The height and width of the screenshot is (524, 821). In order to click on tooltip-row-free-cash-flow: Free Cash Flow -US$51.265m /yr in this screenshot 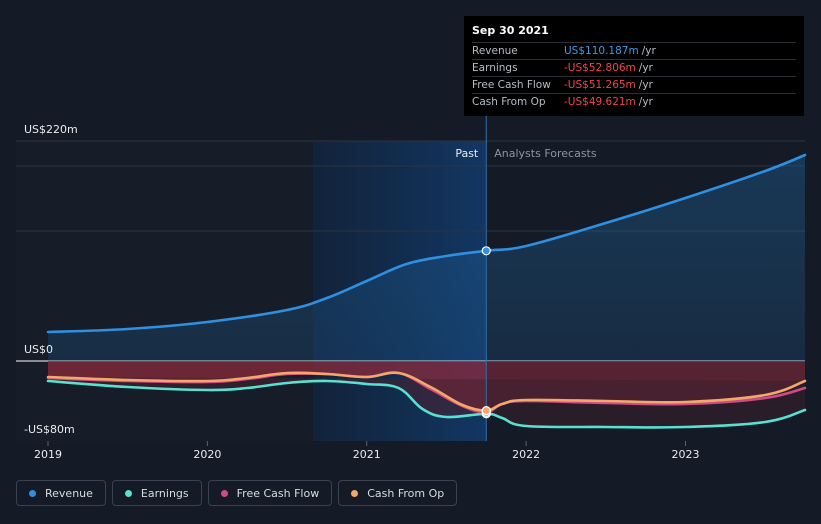, I will do `click(634, 84)`.